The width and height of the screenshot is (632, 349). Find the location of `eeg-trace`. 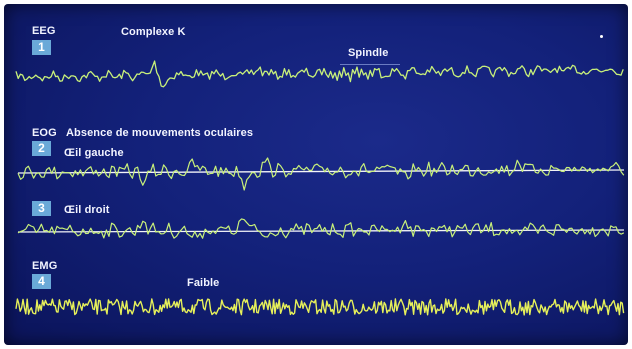

eeg-trace is located at coordinates (319, 74).